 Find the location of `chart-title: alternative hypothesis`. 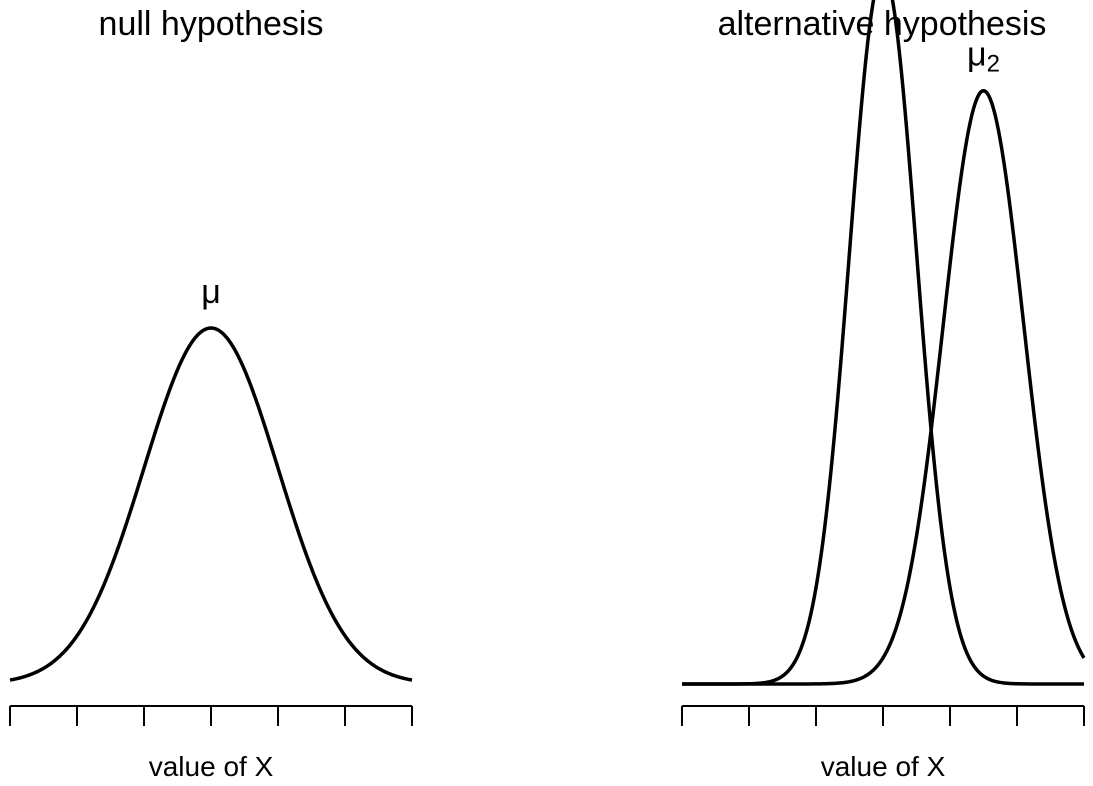

chart-title: alternative hypothesis is located at coordinates (882, 24).